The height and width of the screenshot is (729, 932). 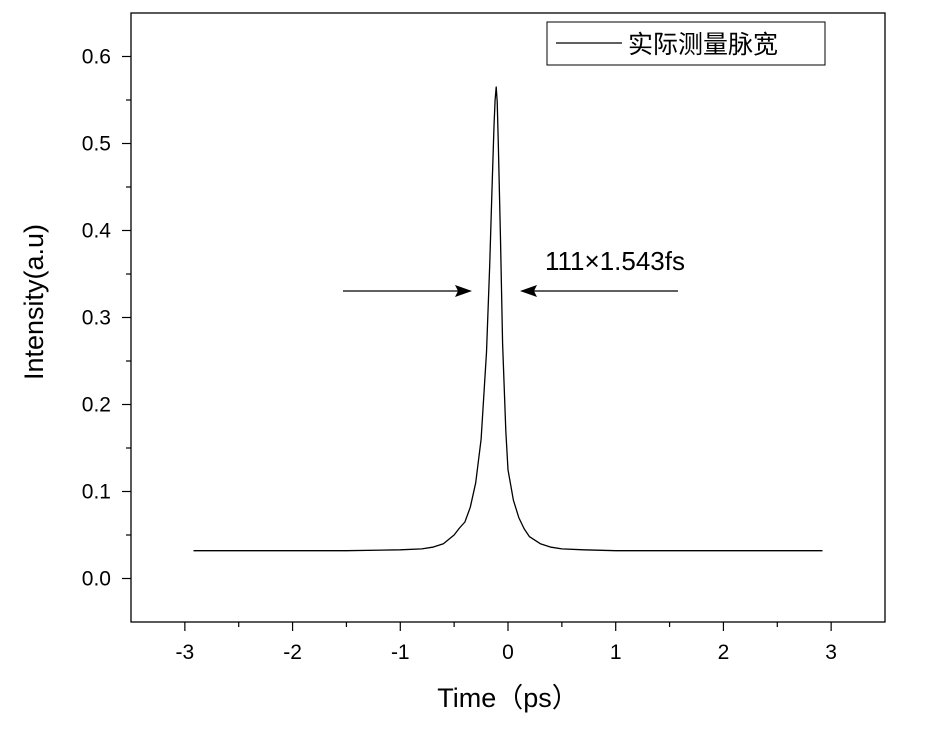 I want to click on y-tick-label: 0.4, so click(x=97, y=231).